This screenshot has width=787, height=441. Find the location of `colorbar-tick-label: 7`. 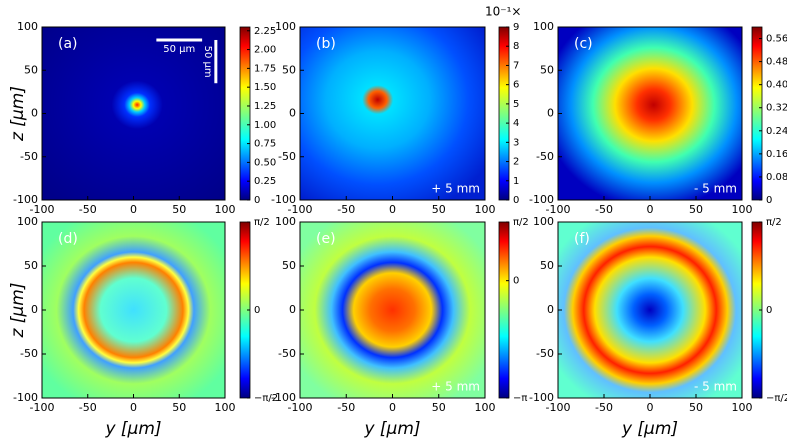

colorbar-tick-label: 7 is located at coordinates (516, 65).